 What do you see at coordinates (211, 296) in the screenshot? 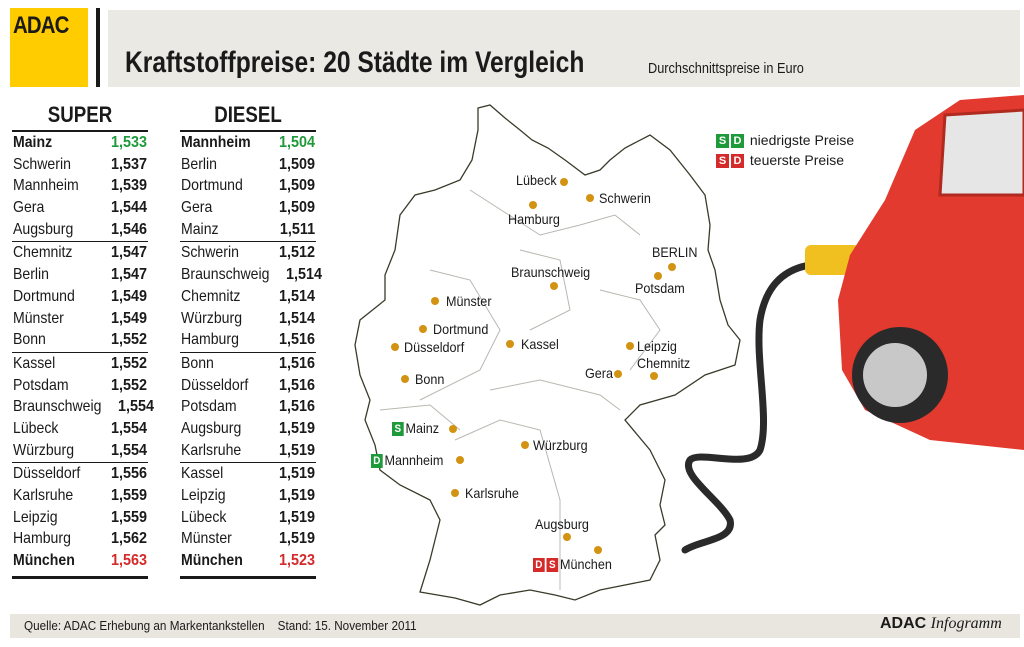
I see `city-name: Chemnitz` at bounding box center [211, 296].